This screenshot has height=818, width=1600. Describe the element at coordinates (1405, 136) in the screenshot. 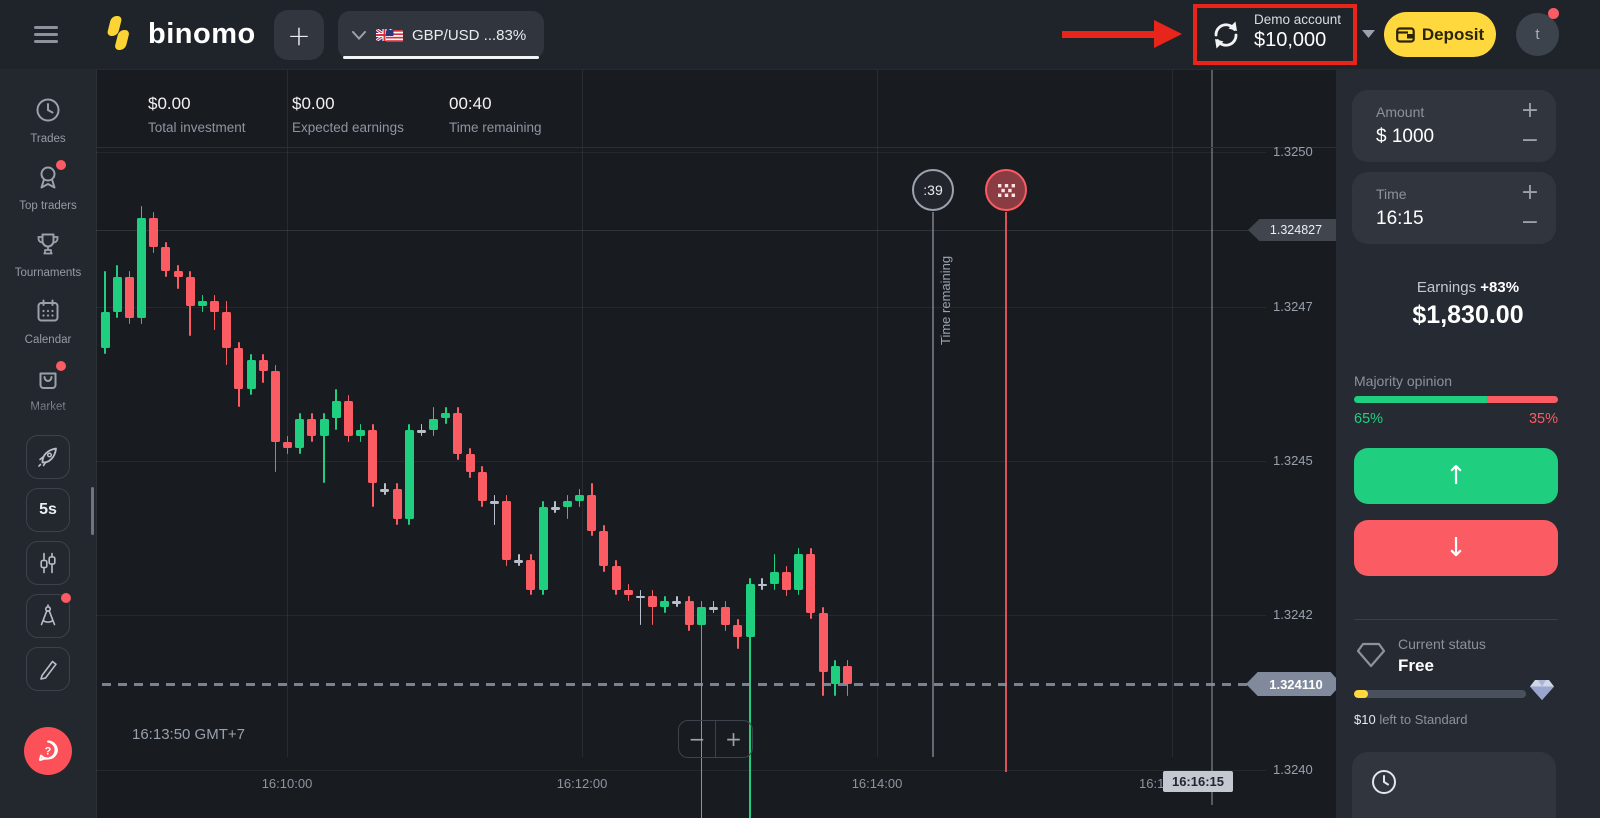

I see `amount-value: $ 1000` at that location.